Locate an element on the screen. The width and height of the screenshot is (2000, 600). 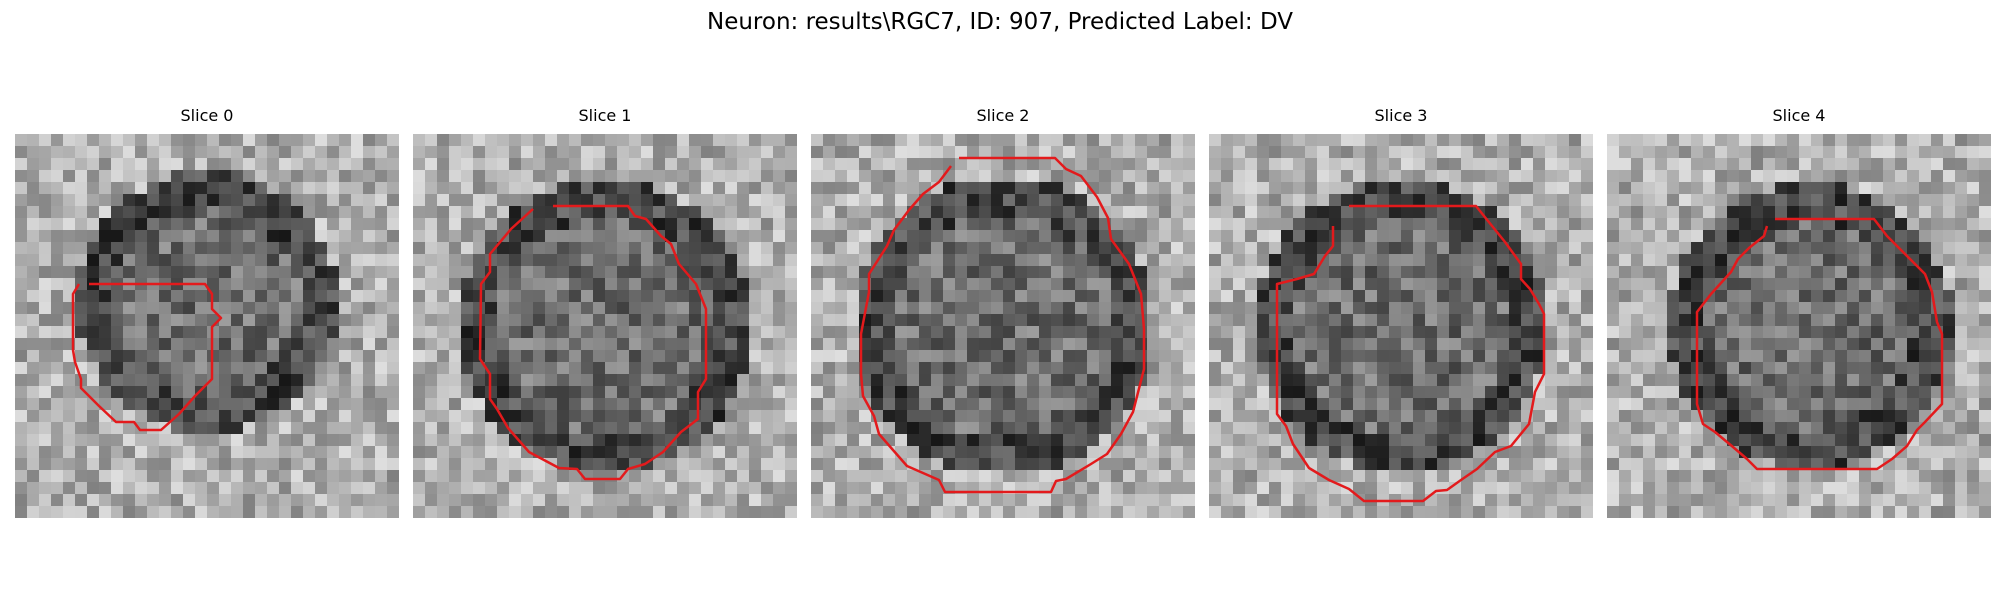
slice-title: Slice 1 is located at coordinates (605, 115).